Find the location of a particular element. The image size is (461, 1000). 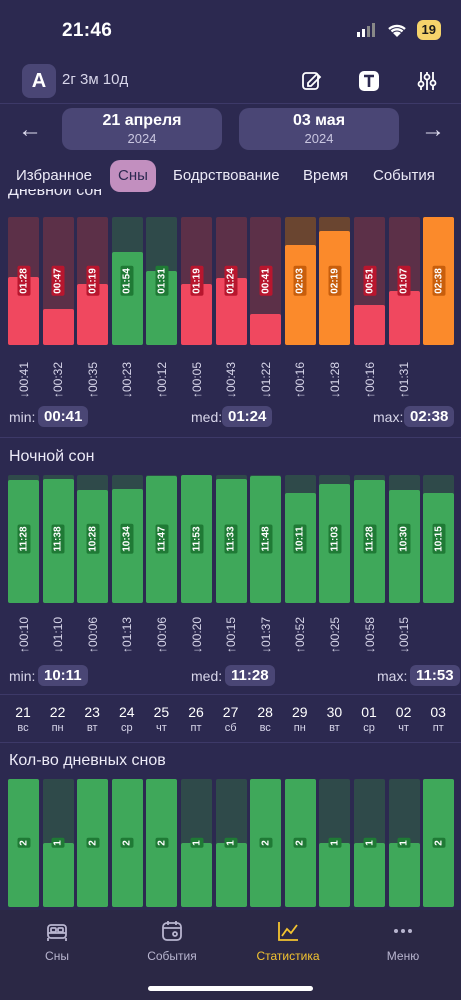

night-sleep-bar: 11:33 is located at coordinates (231, 539).